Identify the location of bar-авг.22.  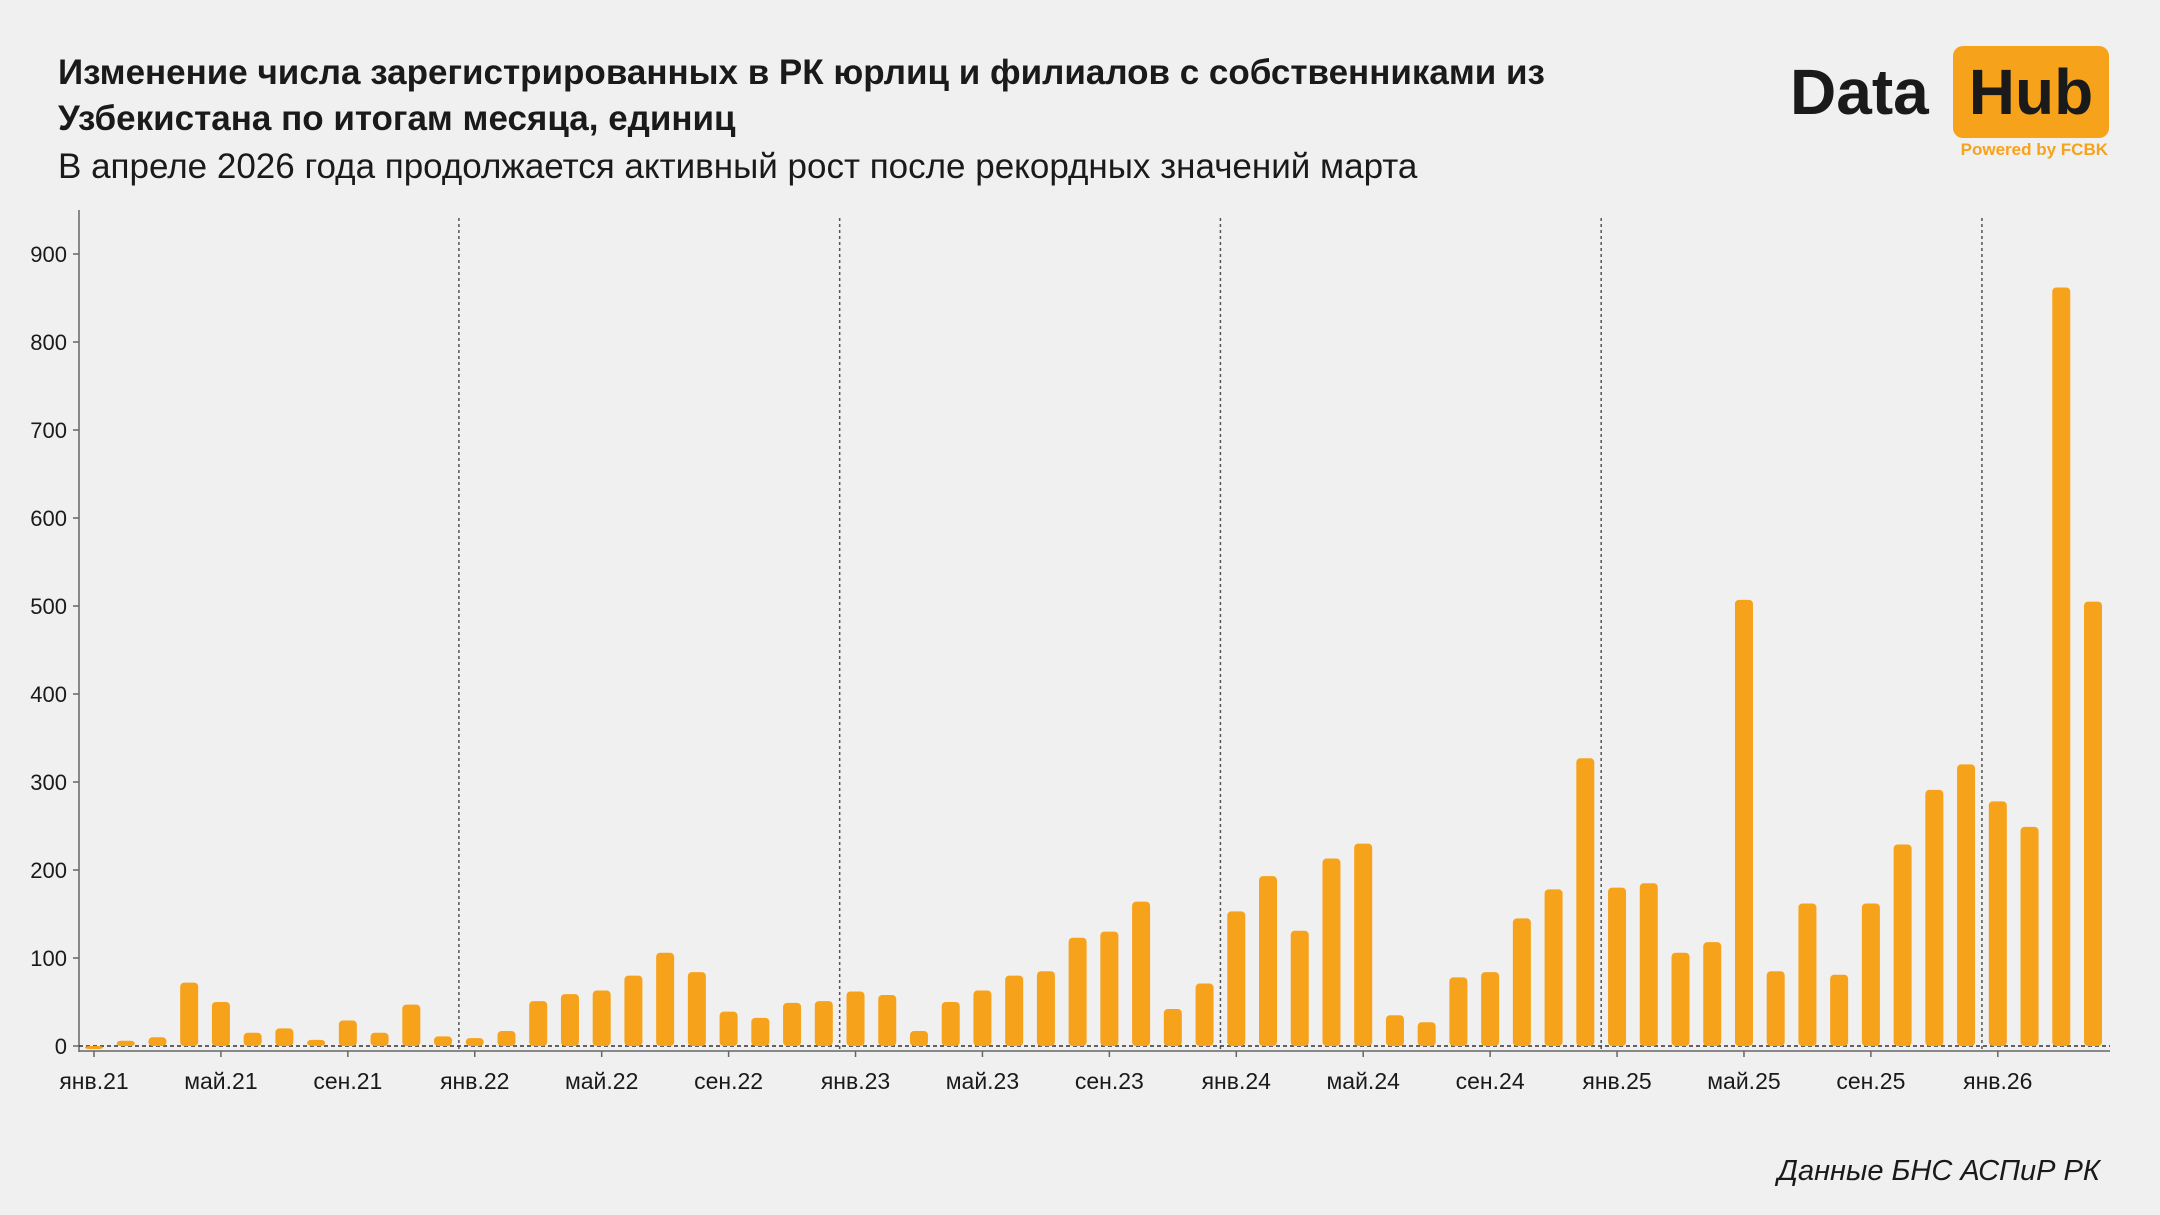
(696, 1009).